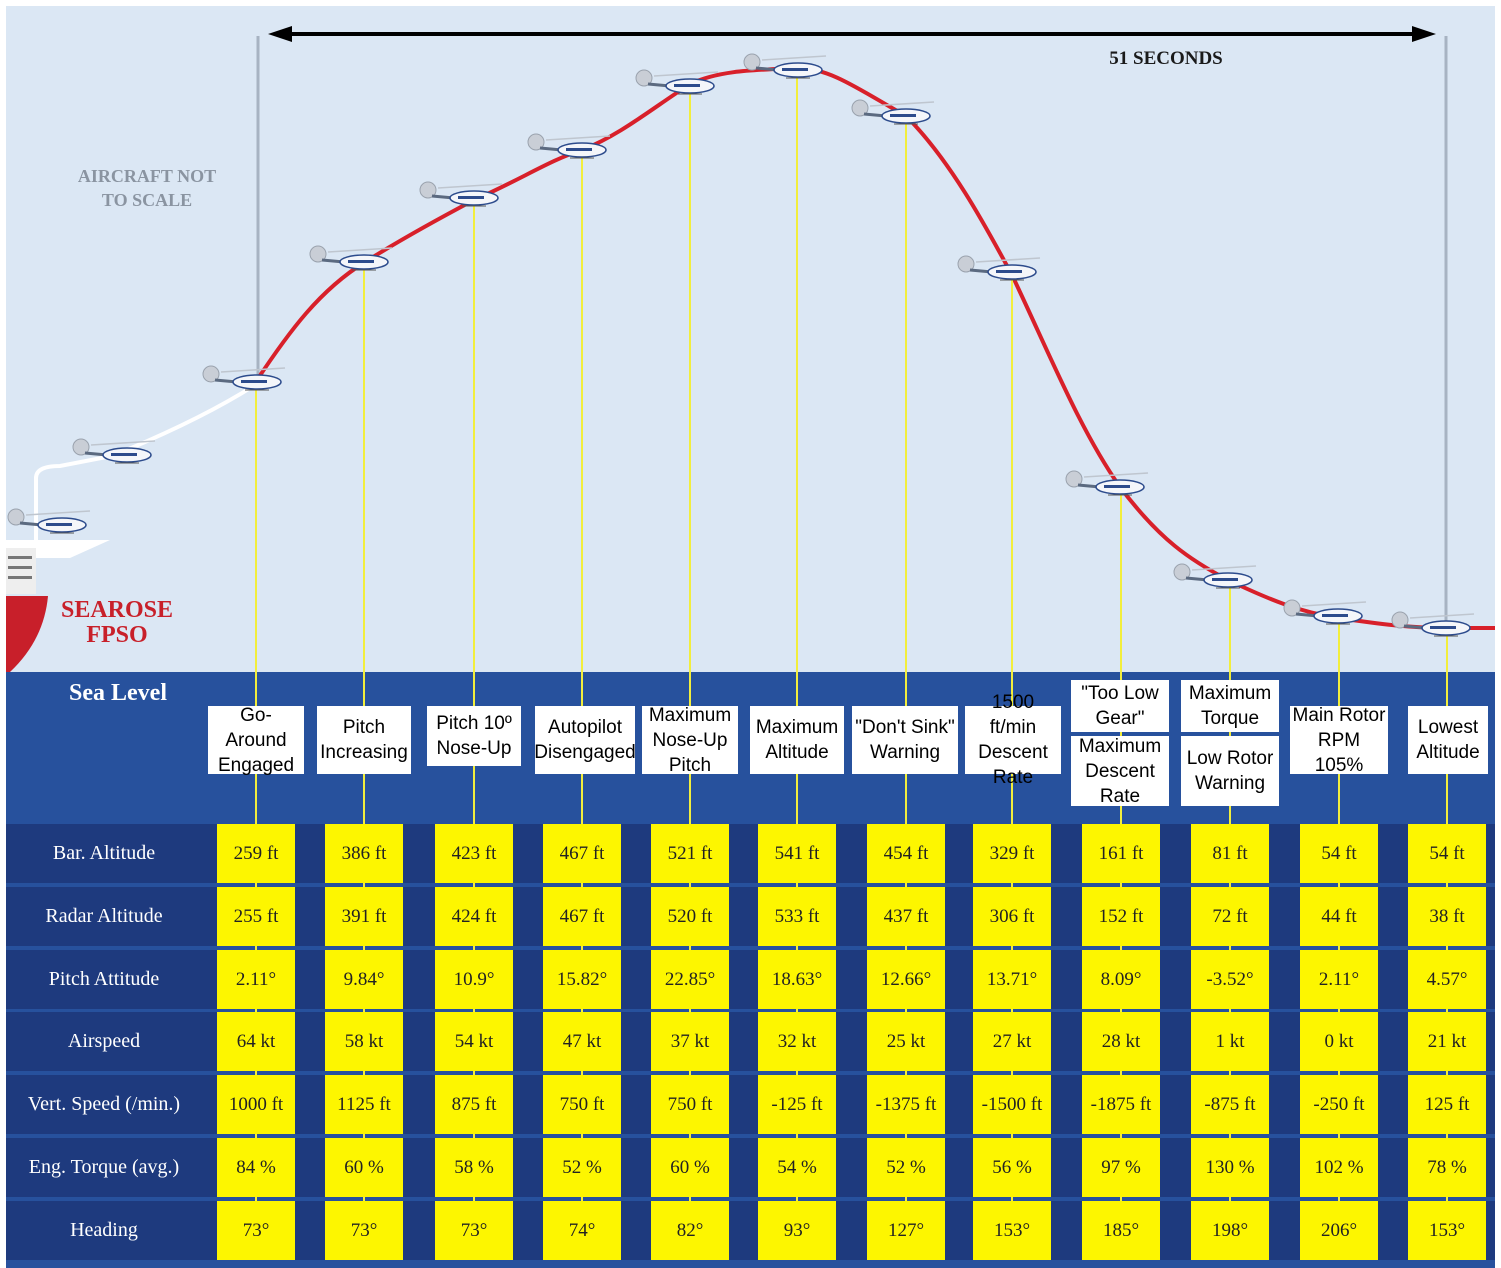 This screenshot has width=1501, height=1268. Describe the element at coordinates (1230, 916) in the screenshot. I see `table-cell: 72 ft` at that location.